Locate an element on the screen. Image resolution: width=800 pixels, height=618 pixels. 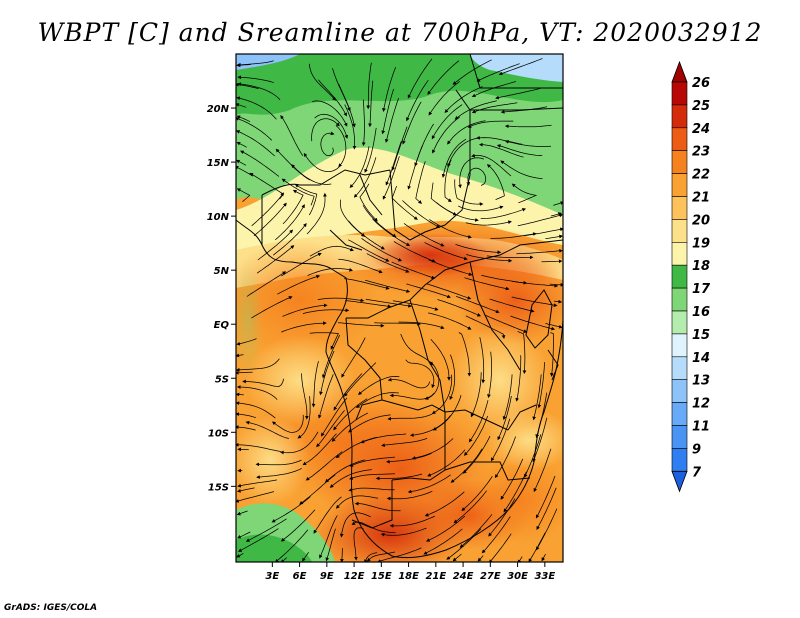
colorbar-max-arrow is located at coordinates (679, 71).